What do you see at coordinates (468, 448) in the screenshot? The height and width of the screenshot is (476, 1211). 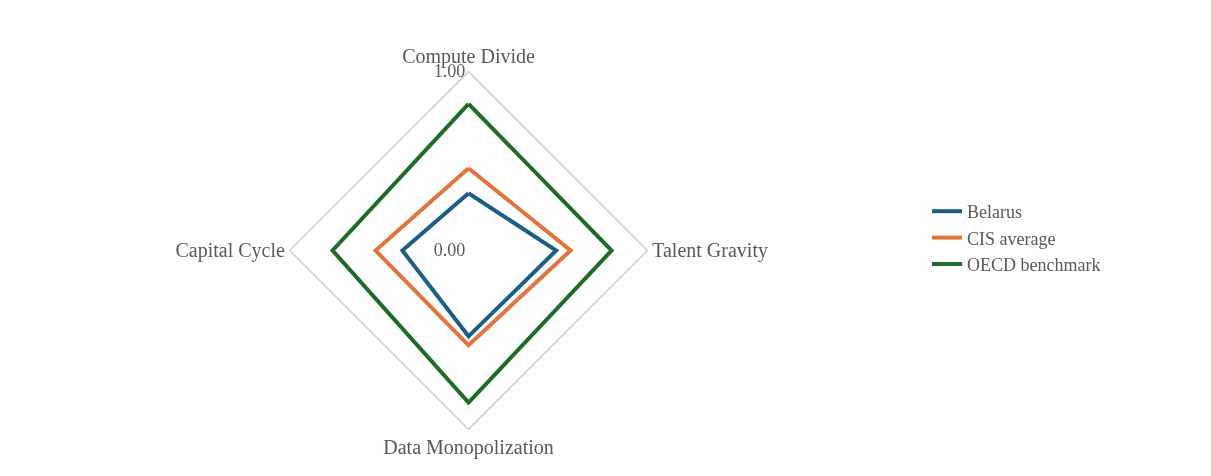 I see `spoke-label: Data Monopolization` at bounding box center [468, 448].